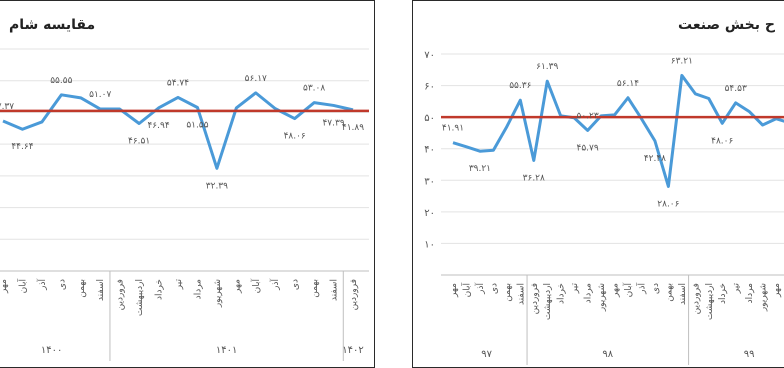  What do you see at coordinates (429, 87) in the screenshot?
I see `y-tick-label: ۶۰` at bounding box center [429, 87].